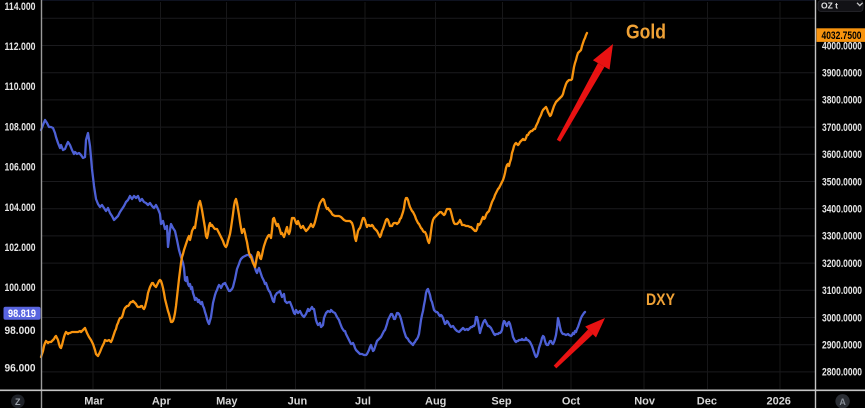 This screenshot has width=865, height=408. Describe the element at coordinates (842, 46) in the screenshot. I see `svg-text: 4000.0000` at that location.